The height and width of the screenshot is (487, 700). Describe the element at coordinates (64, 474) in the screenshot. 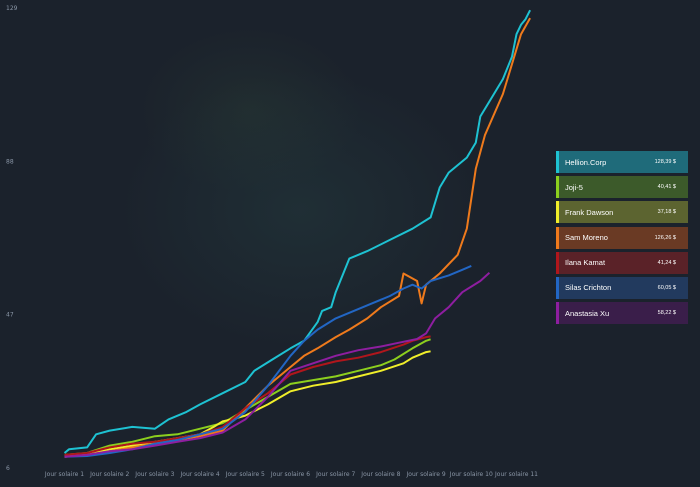

I see `x-tick-label: Jour solaire 1` at that location.